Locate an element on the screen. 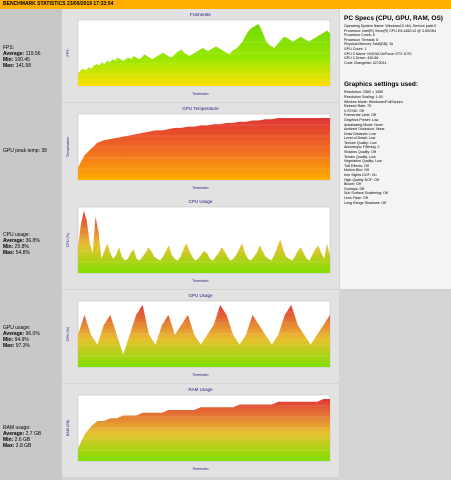 The image size is (451, 480). stat-value: 2.6 GB is located at coordinates (22, 440).